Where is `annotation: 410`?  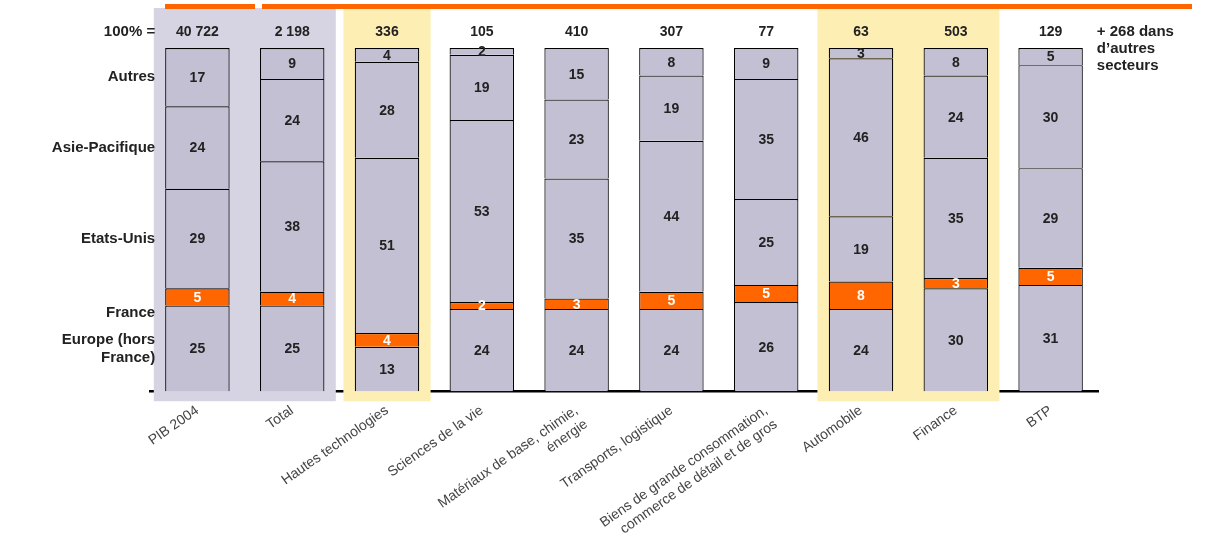 annotation: 410 is located at coordinates (576, 30).